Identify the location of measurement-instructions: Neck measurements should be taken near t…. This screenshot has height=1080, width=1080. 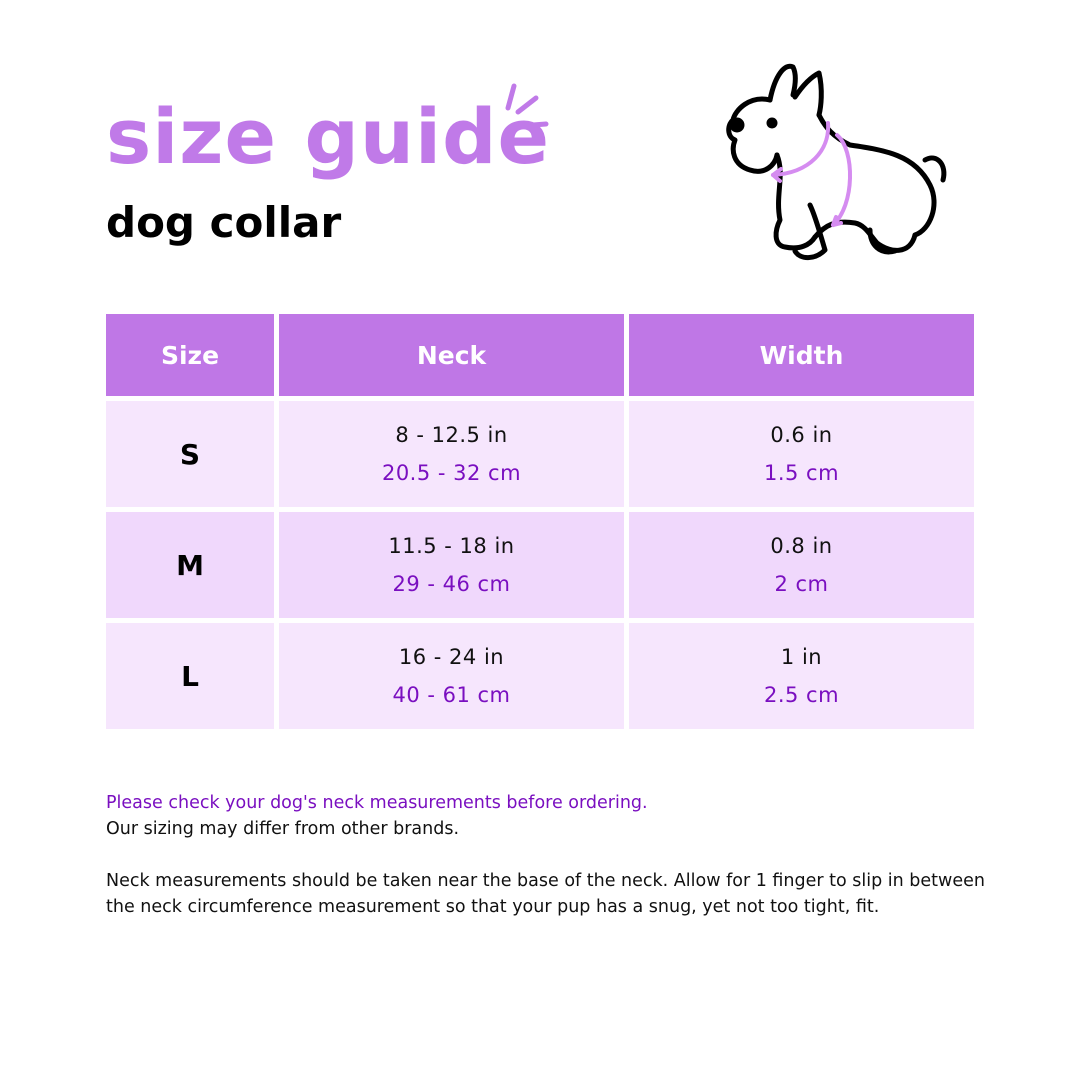
(545, 894).